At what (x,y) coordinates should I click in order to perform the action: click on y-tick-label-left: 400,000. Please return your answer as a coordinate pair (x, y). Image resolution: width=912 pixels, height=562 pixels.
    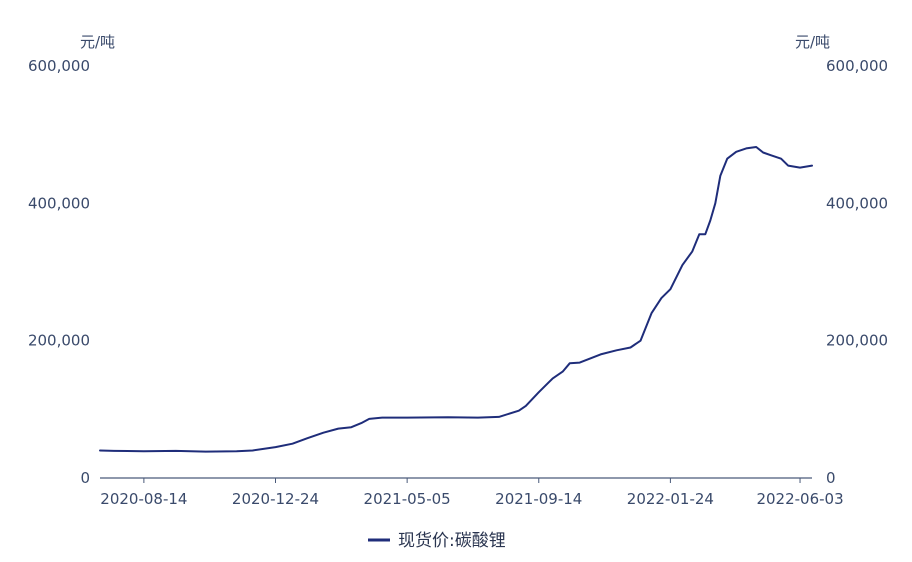
    Looking at the image, I should click on (59, 203).